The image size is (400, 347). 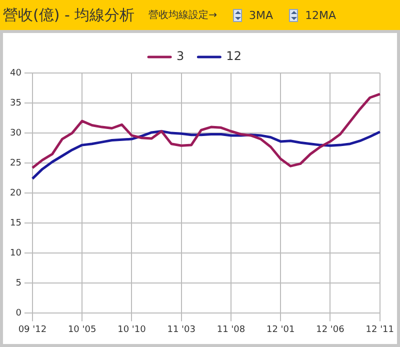 What do you see at coordinates (16, 223) in the screenshot?
I see `y-tick-label: 15` at bounding box center [16, 223].